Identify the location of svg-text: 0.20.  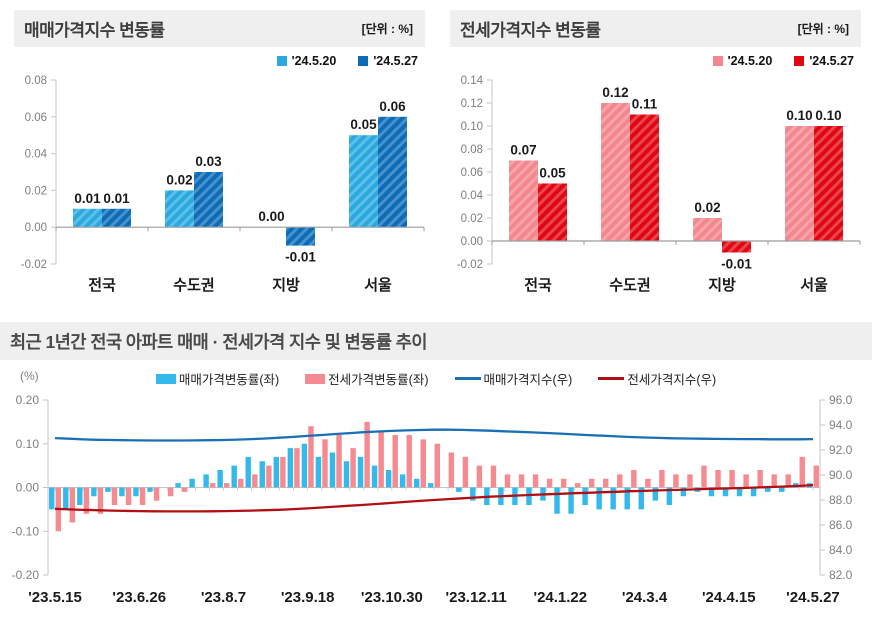
(28, 400).